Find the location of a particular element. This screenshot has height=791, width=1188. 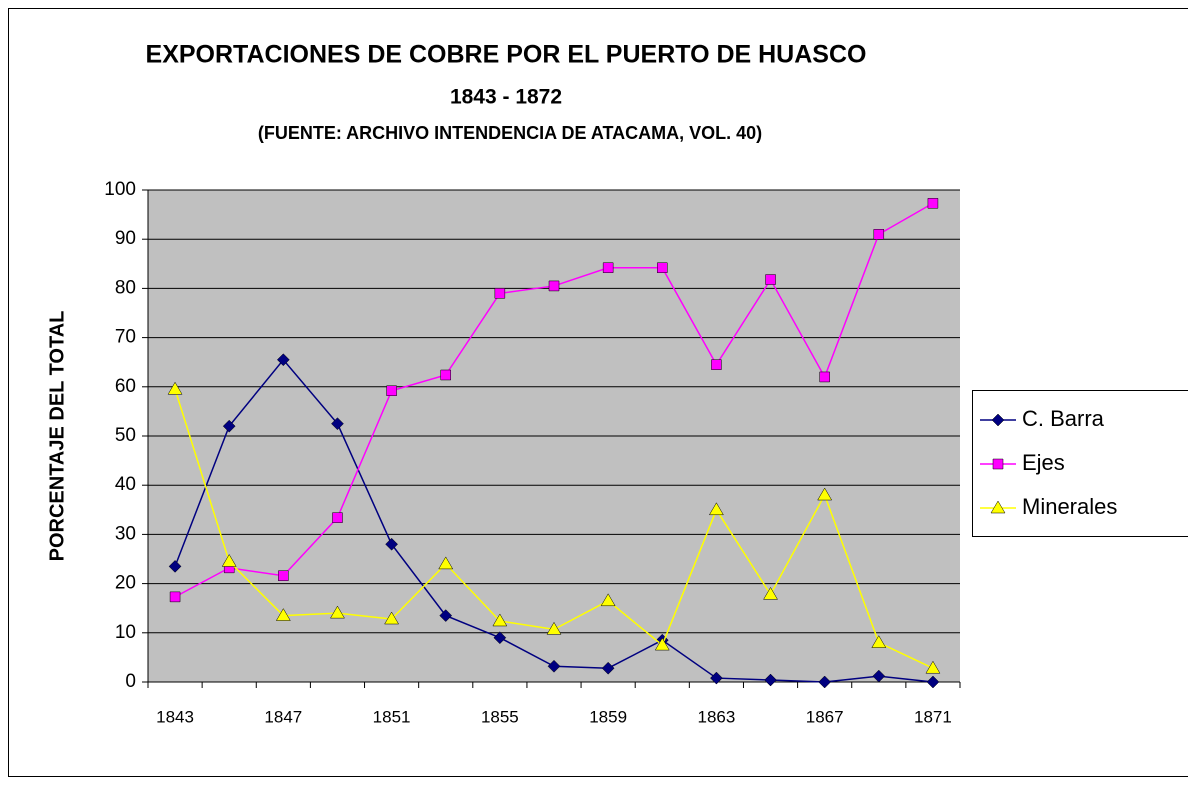

legend-label: Ejes is located at coordinates (1043, 462).